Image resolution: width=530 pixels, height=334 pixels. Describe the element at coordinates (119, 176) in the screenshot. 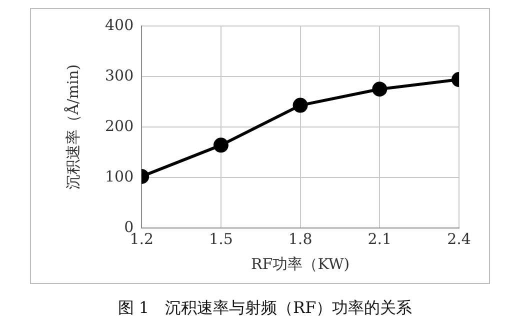

I see `y-tick-label: 100` at that location.